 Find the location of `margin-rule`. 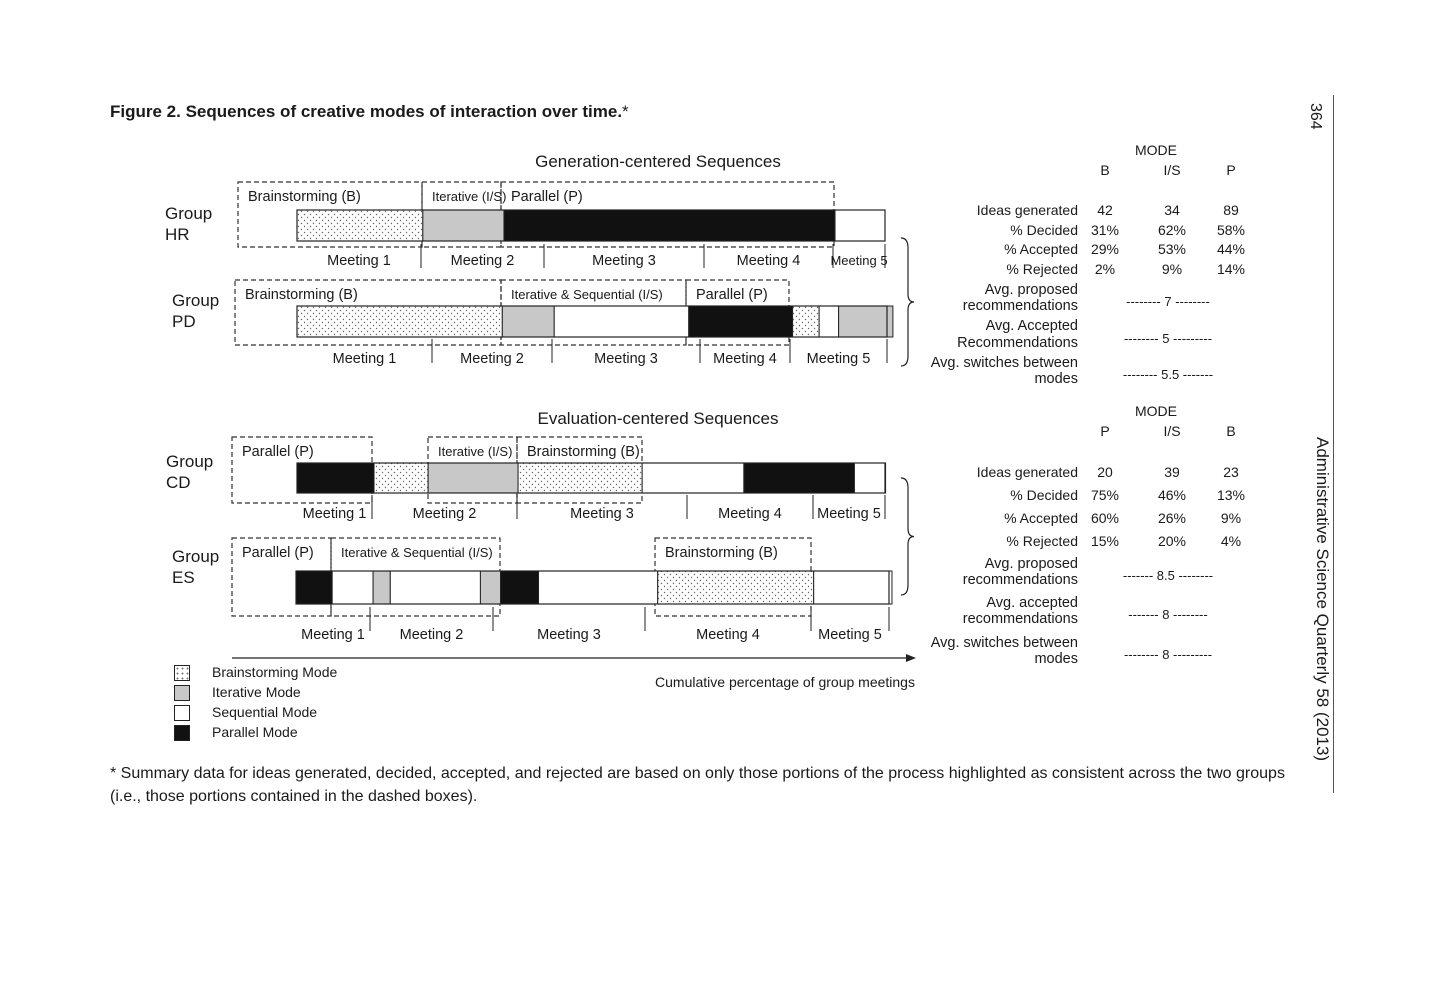

margin-rule is located at coordinates (1333, 444).